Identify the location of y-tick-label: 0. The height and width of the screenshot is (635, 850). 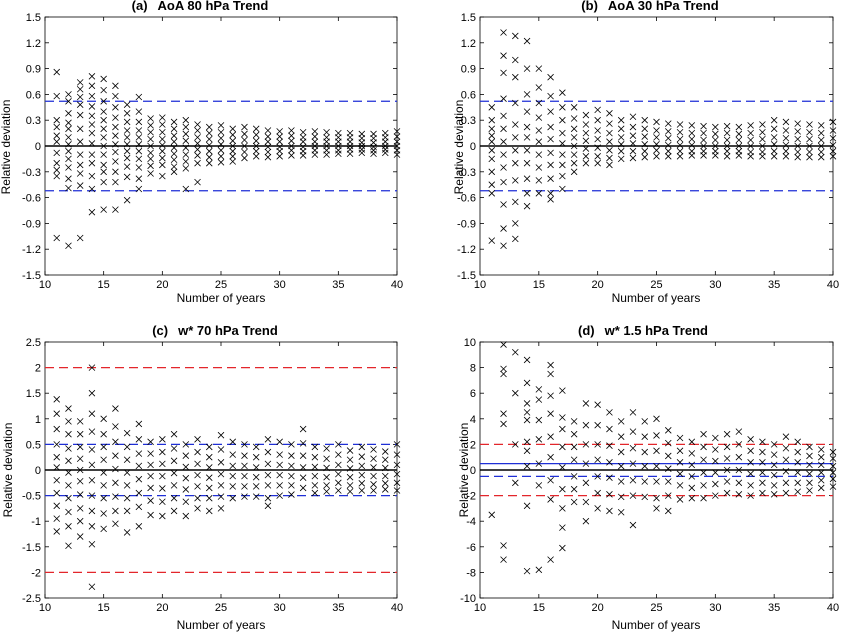
(473, 471).